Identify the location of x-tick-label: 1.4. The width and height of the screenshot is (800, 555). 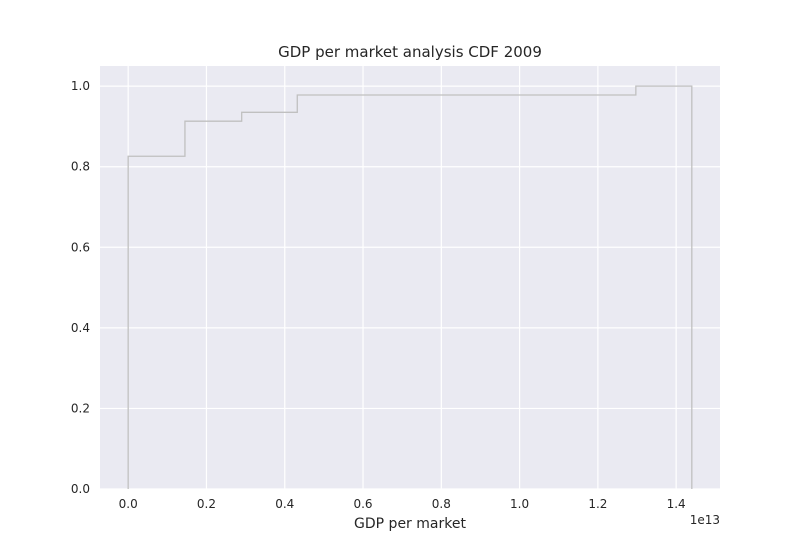
(676, 504).